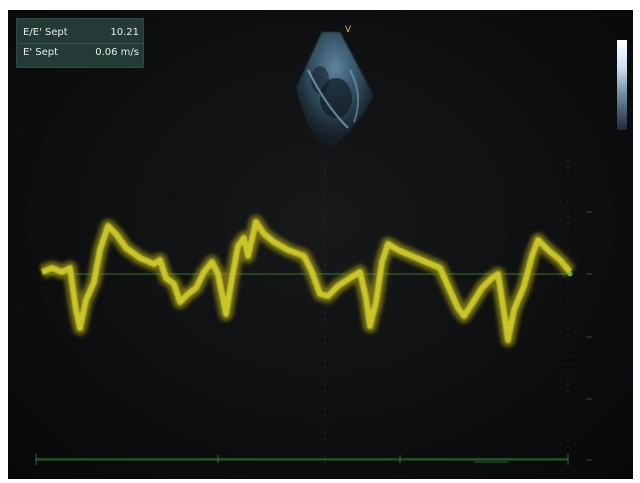 This screenshot has height=483, width=640. I want to click on measurement-value: 10.21, so click(124, 32).